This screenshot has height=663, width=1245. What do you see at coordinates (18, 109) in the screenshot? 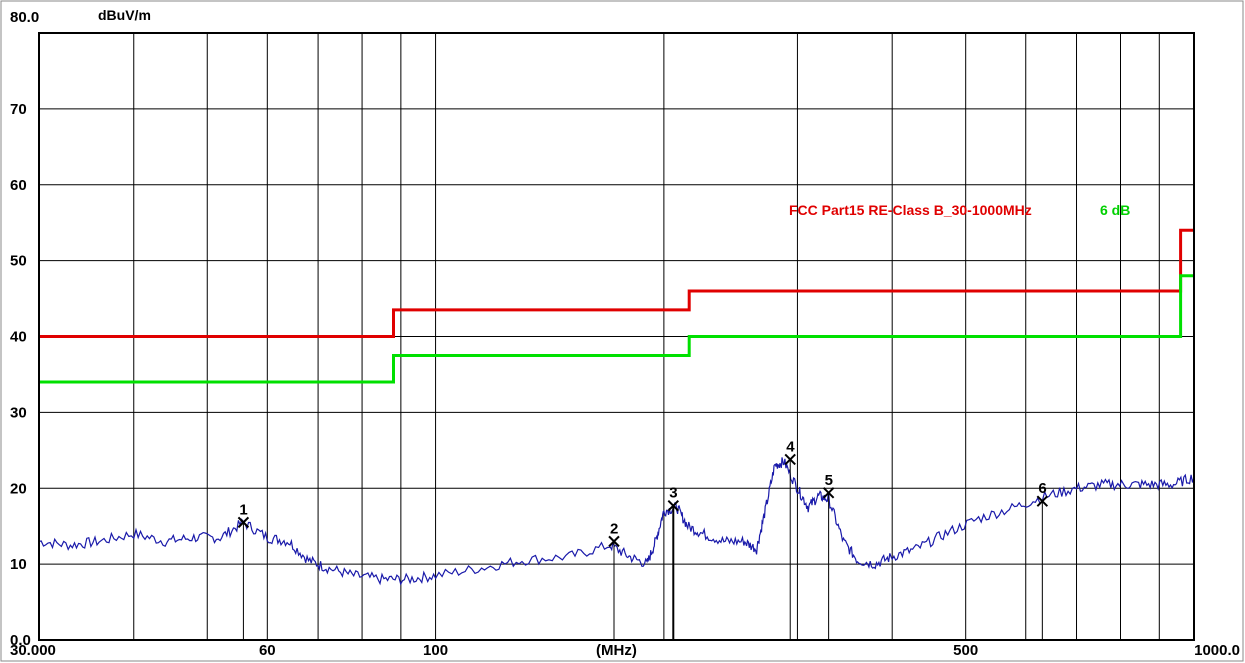
I see `y-tick-label: 70` at bounding box center [18, 109].